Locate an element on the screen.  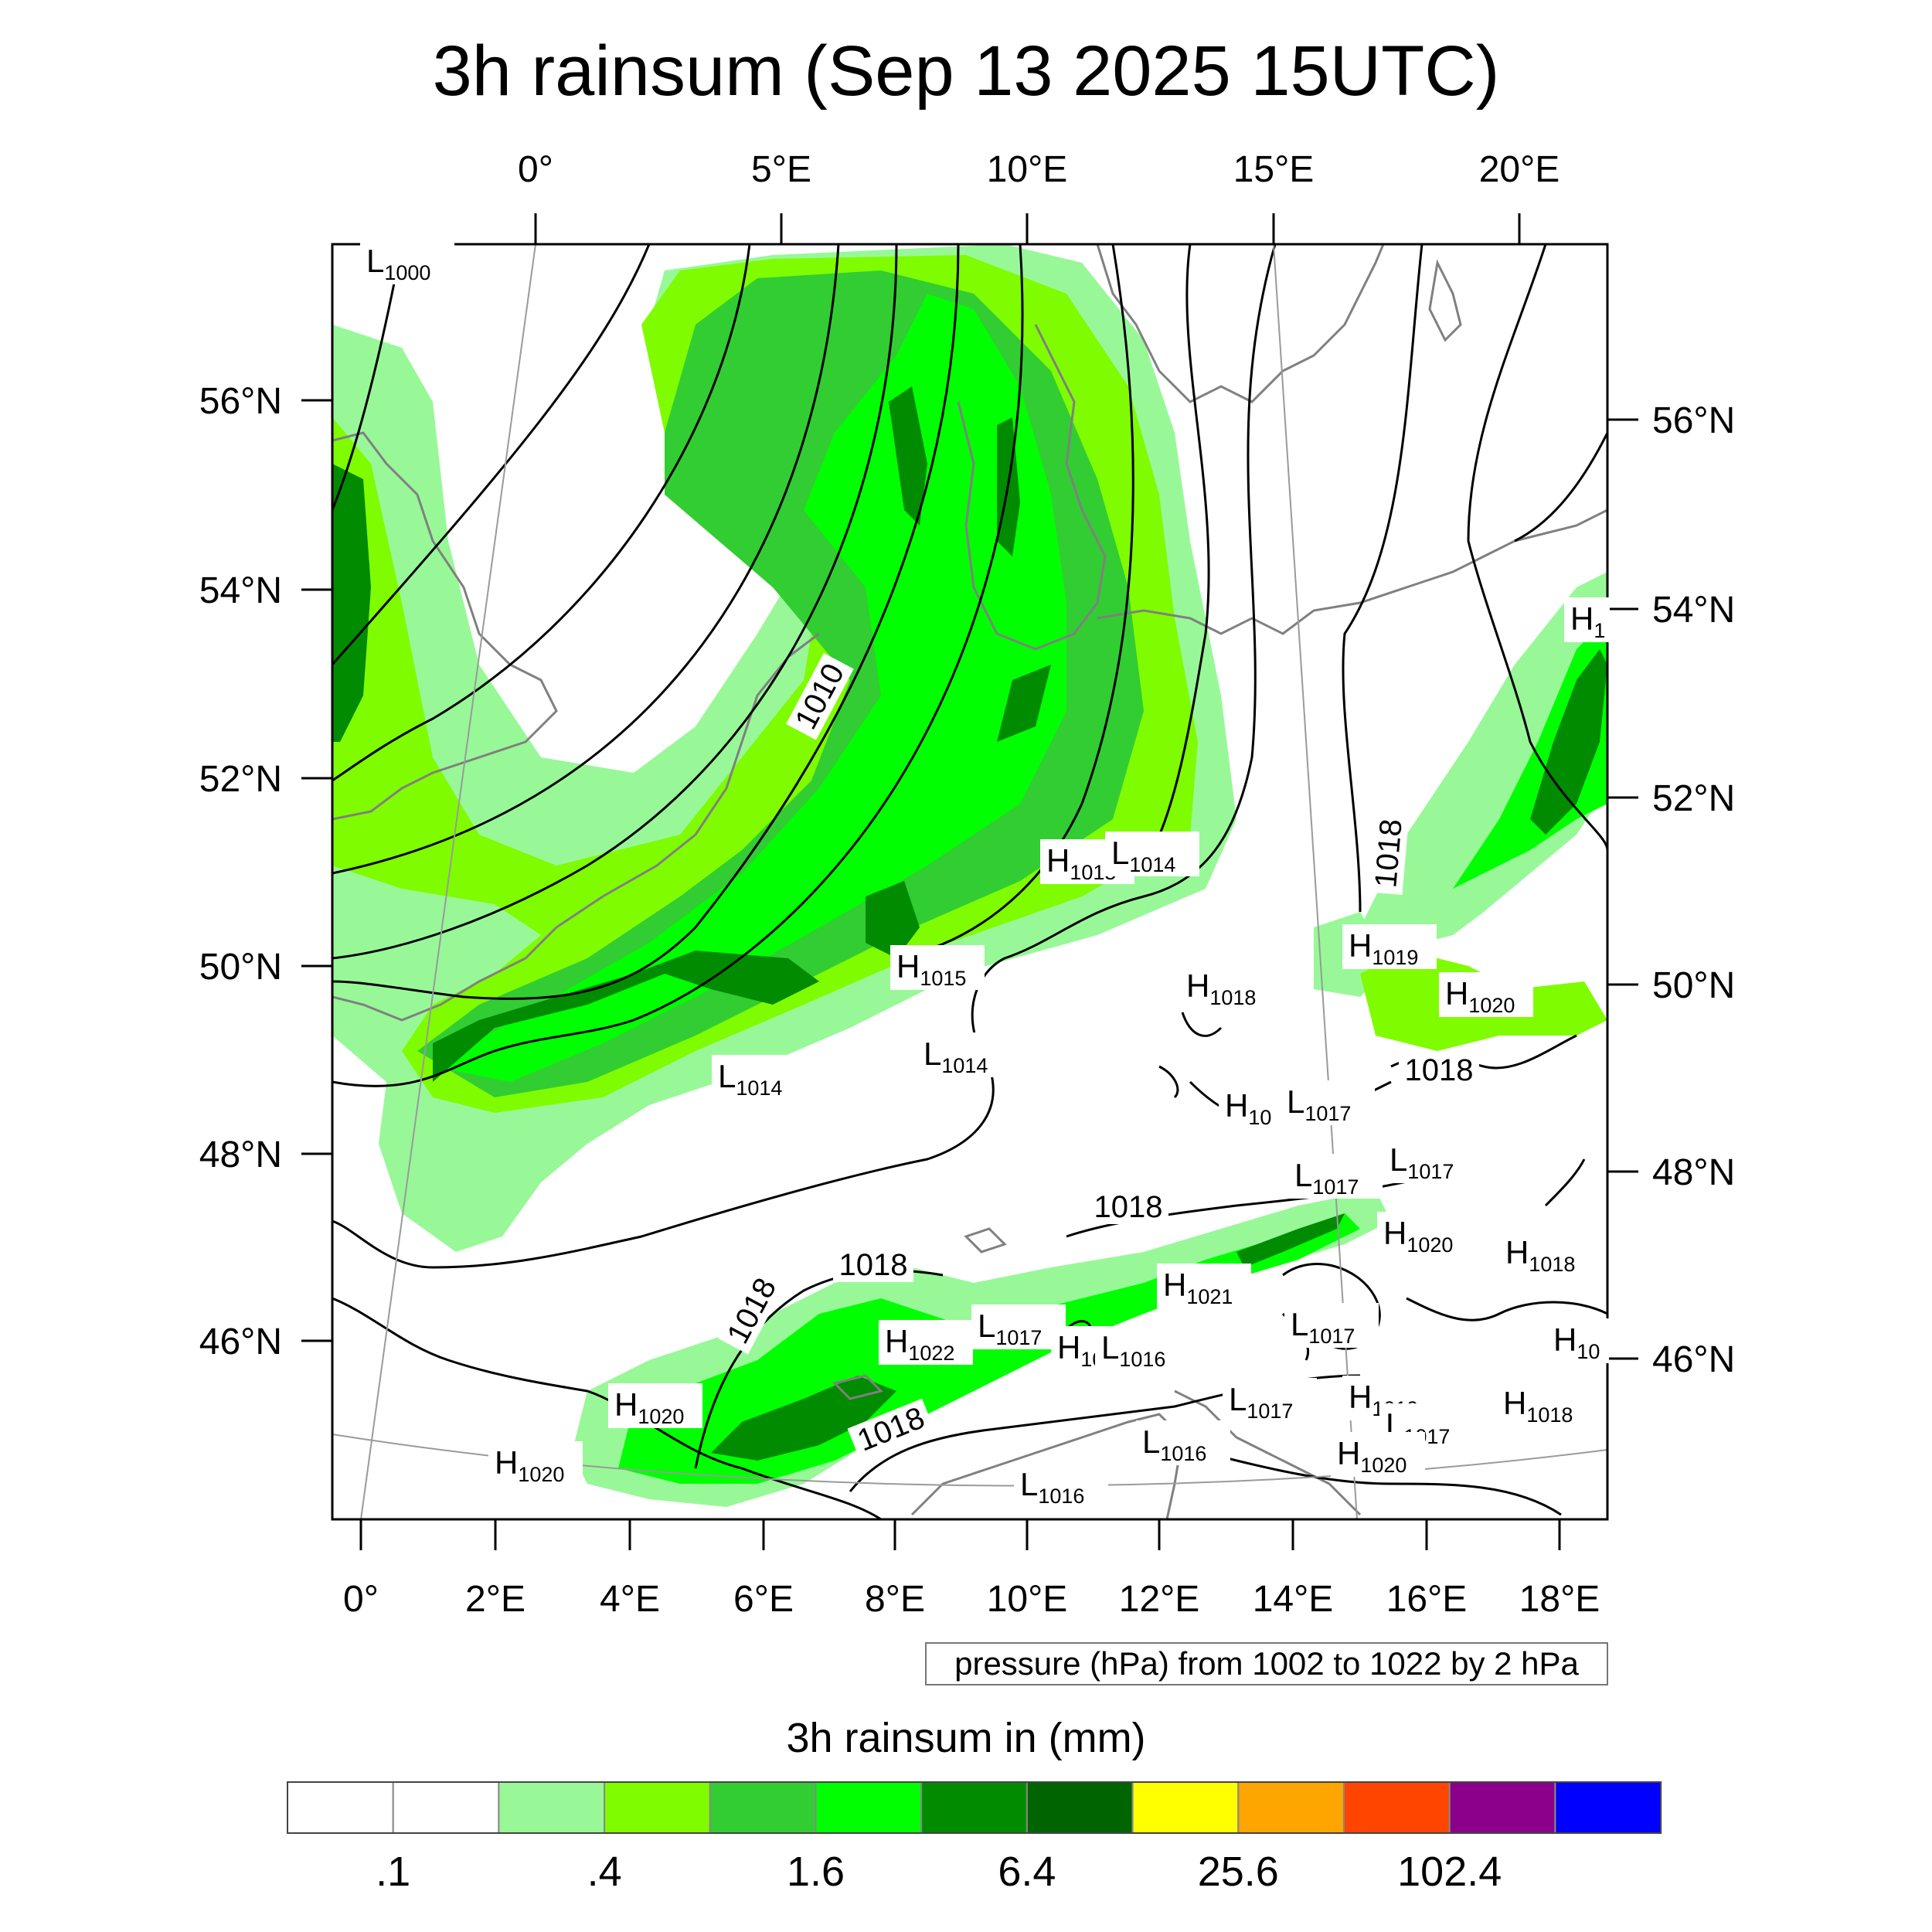
pressure-center-text: L1014 is located at coordinates (750, 1079).